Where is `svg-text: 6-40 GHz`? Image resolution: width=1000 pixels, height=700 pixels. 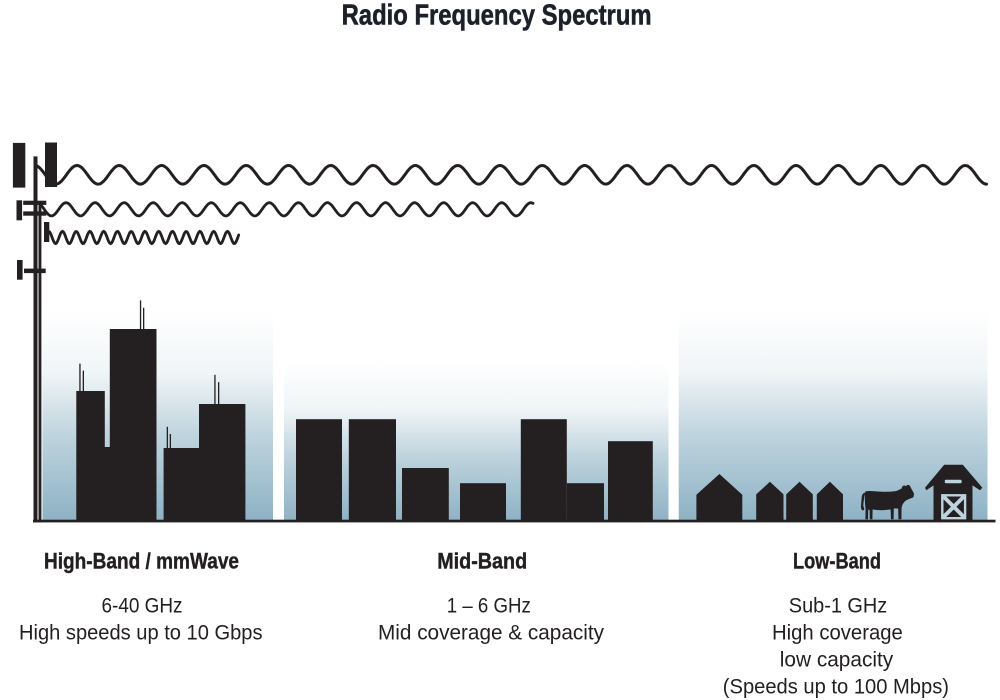 svg-text: 6-40 GHz is located at coordinates (142, 605).